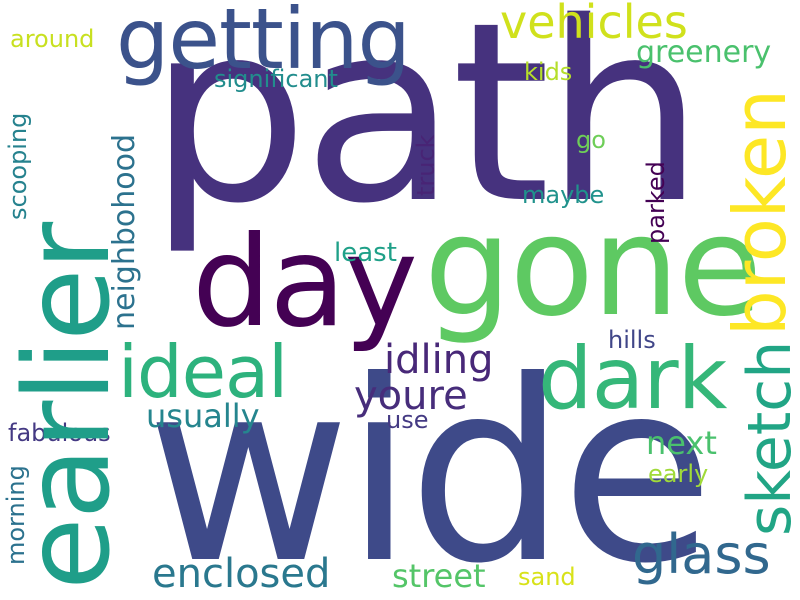 Image resolution: width=800 pixels, height=600 pixels. I want to click on word-fabulous: fabulous, so click(59, 433).